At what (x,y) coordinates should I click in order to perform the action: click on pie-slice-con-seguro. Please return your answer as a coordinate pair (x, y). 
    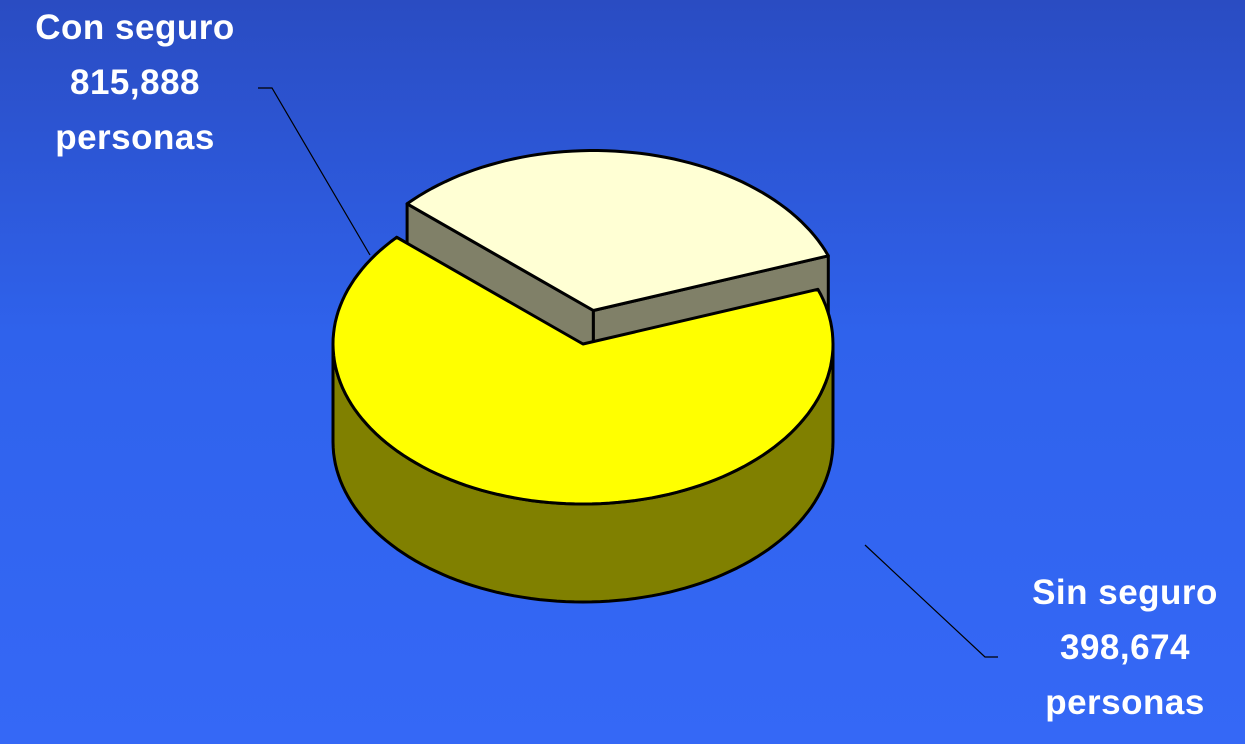
    Looking at the image, I should click on (583, 370).